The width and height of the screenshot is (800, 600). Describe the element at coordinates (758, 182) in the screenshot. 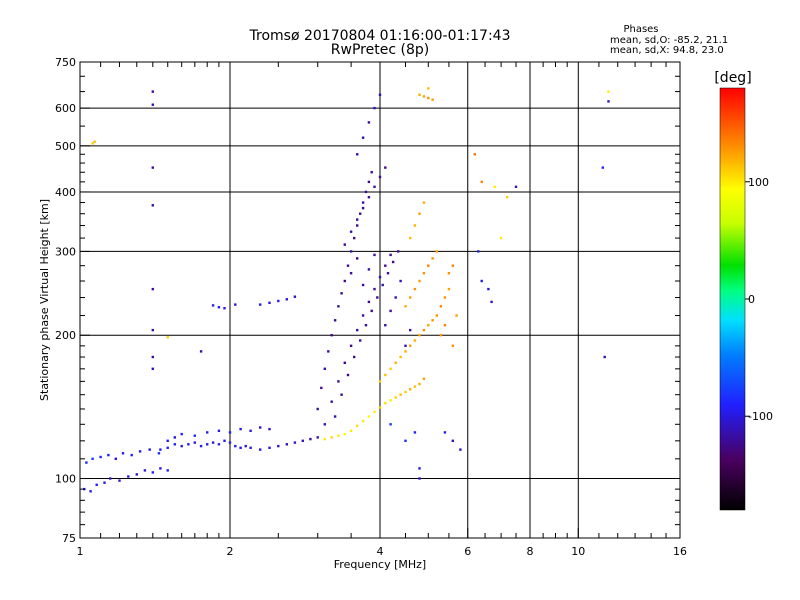

I see `colorbar-tick-label: 100` at that location.